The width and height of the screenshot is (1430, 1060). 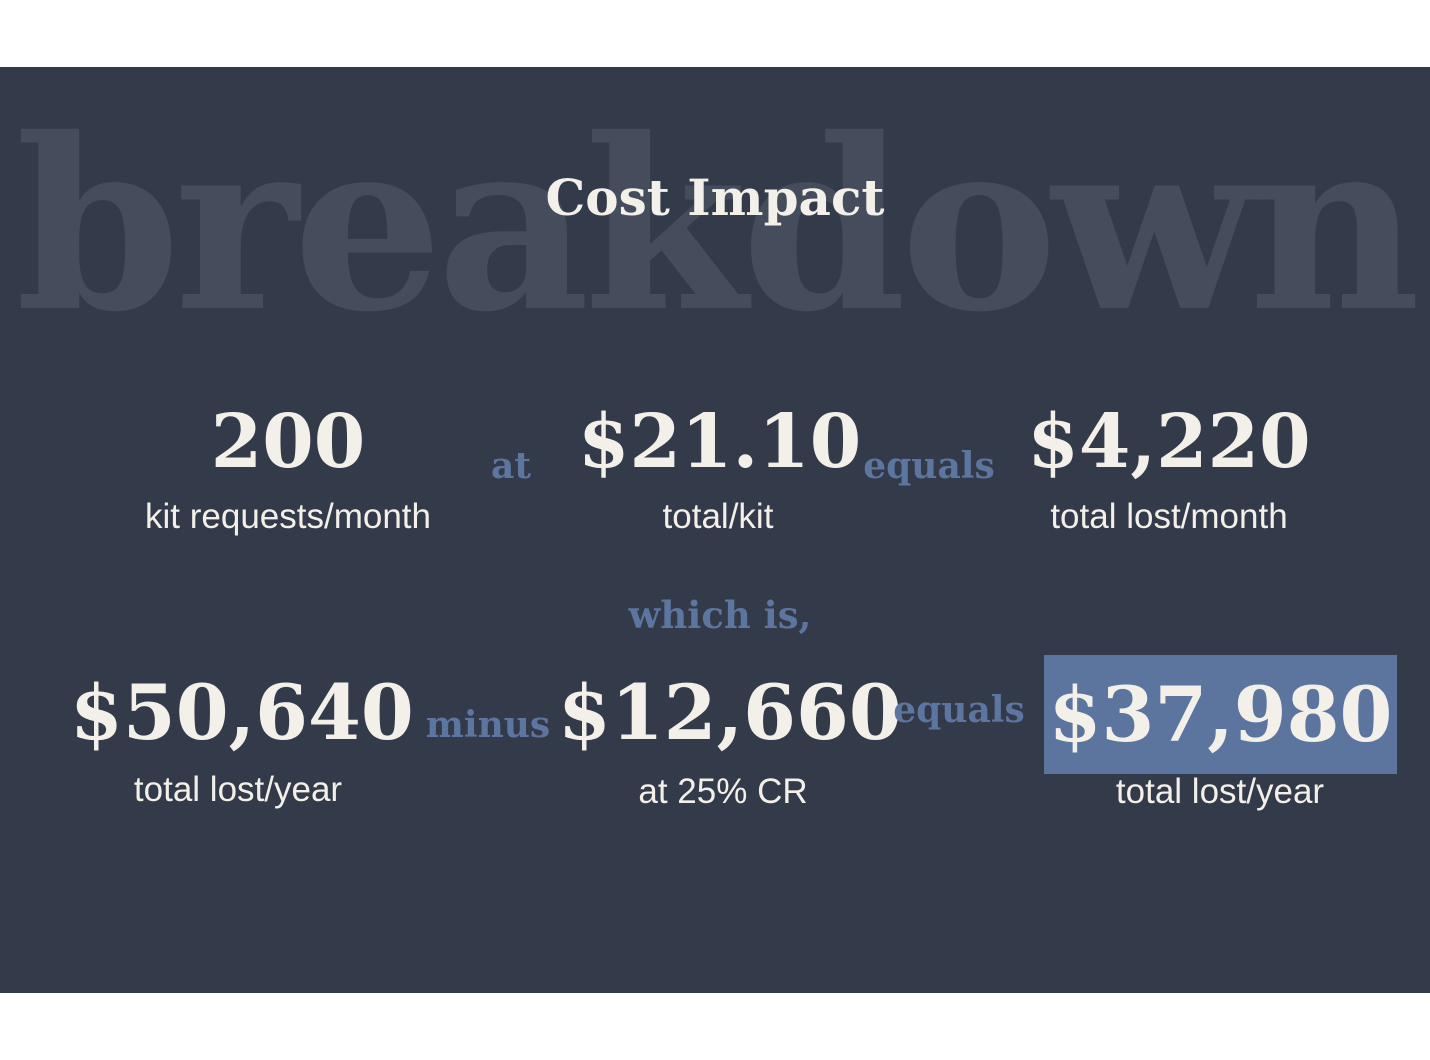 I want to click on net-lost-label: total lost/year, so click(x=1220, y=791).